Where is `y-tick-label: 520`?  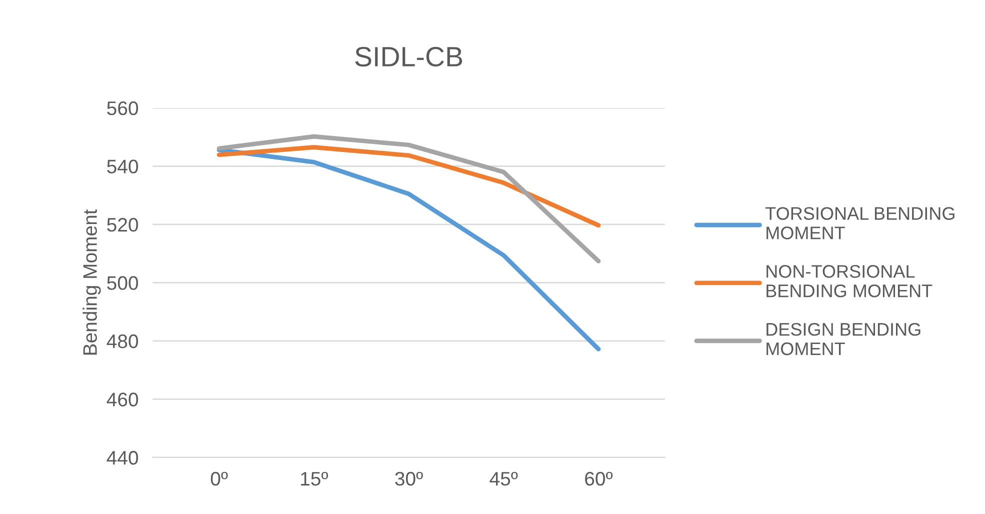
y-tick-label: 520 is located at coordinates (122, 225).